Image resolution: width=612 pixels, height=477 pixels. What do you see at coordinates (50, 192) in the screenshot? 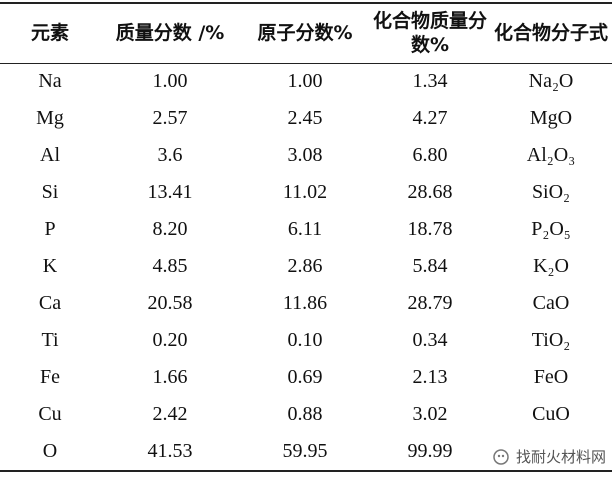
I see `table-cell: Si` at bounding box center [50, 192].